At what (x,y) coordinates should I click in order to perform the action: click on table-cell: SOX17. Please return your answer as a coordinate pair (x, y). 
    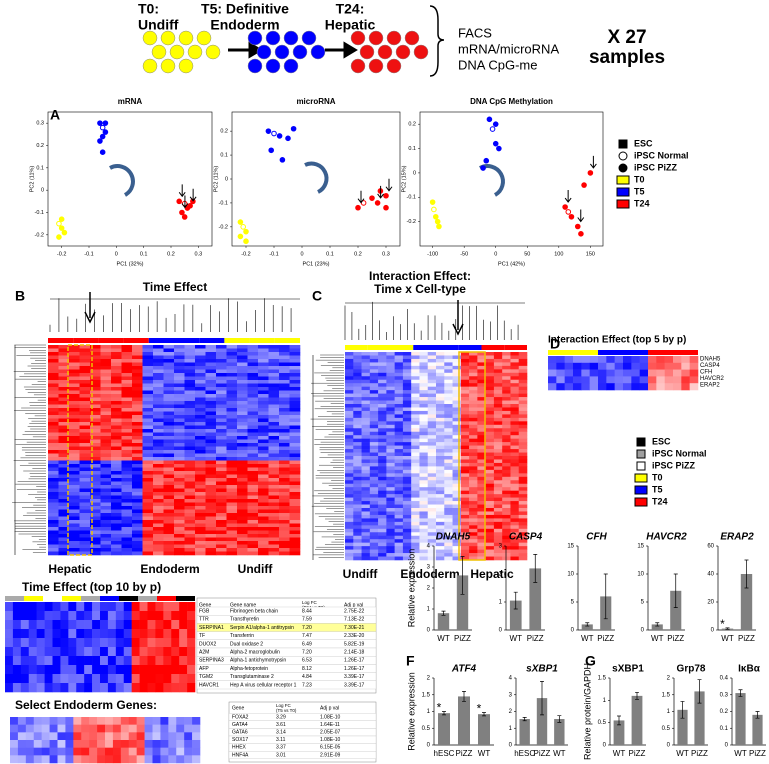
    Looking at the image, I should click on (240, 740).